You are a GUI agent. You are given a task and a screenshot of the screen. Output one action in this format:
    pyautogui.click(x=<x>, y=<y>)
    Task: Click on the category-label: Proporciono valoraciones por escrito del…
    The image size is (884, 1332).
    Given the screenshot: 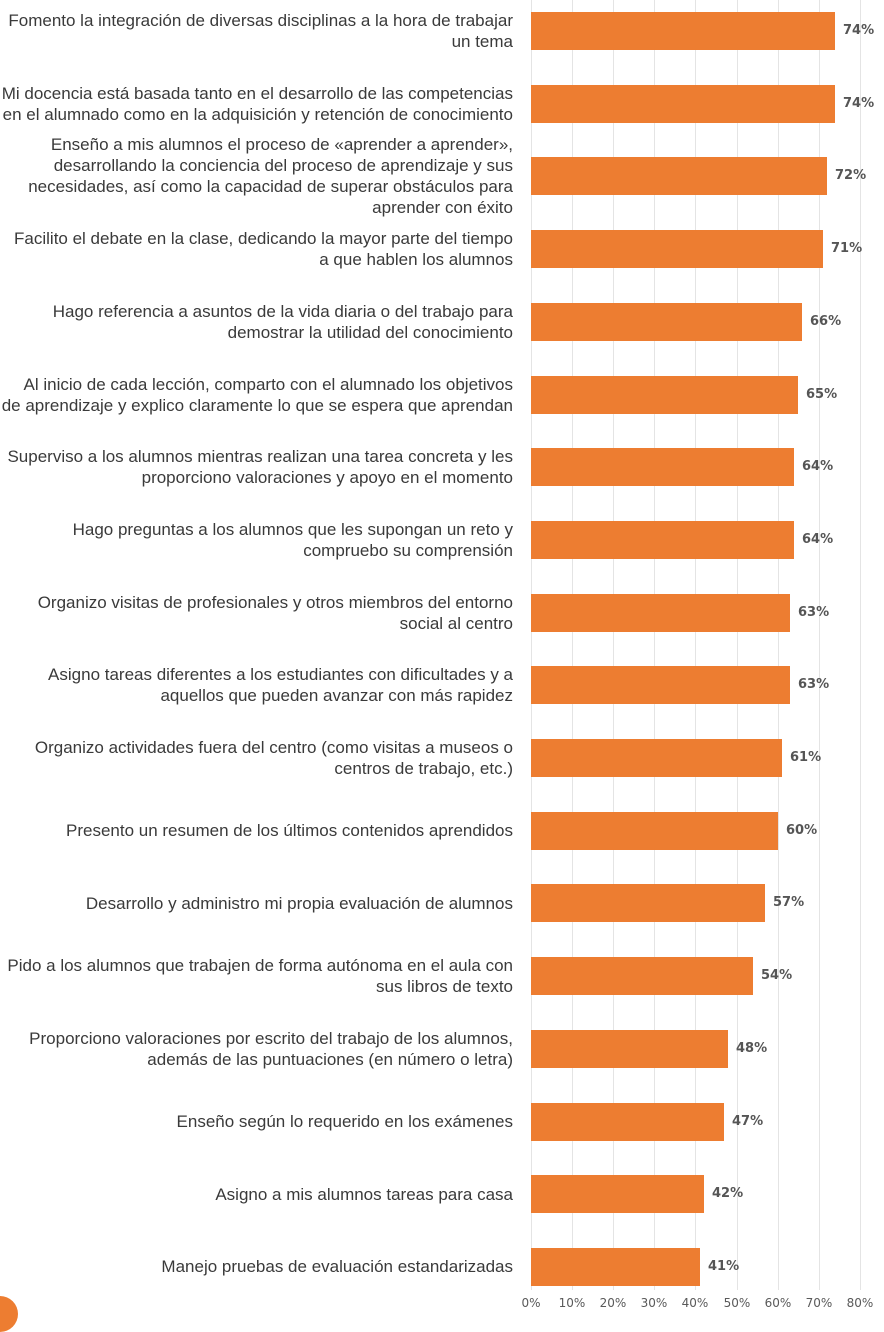 What is the action you would take?
    pyautogui.click(x=271, y=1049)
    